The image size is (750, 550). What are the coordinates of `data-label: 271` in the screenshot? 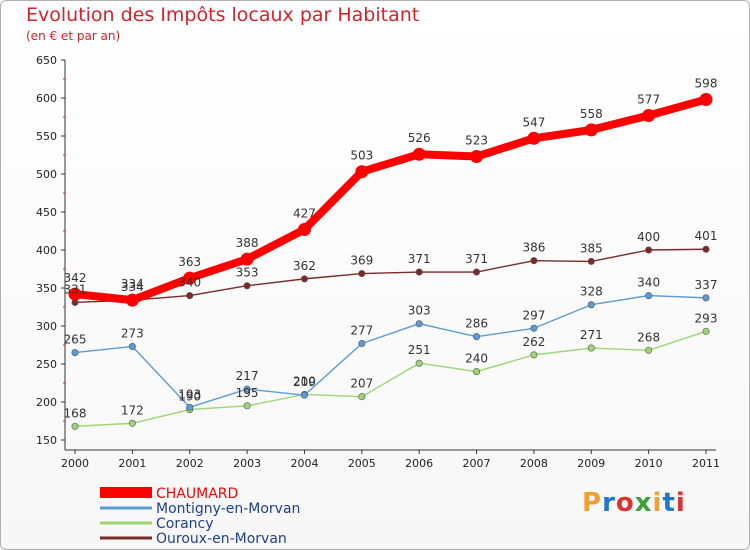 It's located at (591, 335).